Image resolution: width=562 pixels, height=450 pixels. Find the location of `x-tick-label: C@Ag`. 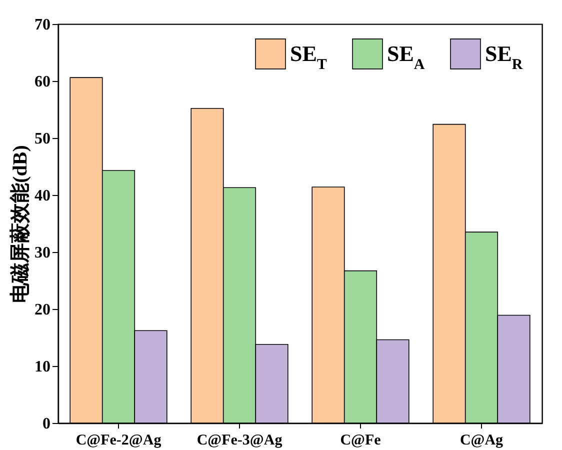

x-tick-label: C@Ag is located at coordinates (482, 440).